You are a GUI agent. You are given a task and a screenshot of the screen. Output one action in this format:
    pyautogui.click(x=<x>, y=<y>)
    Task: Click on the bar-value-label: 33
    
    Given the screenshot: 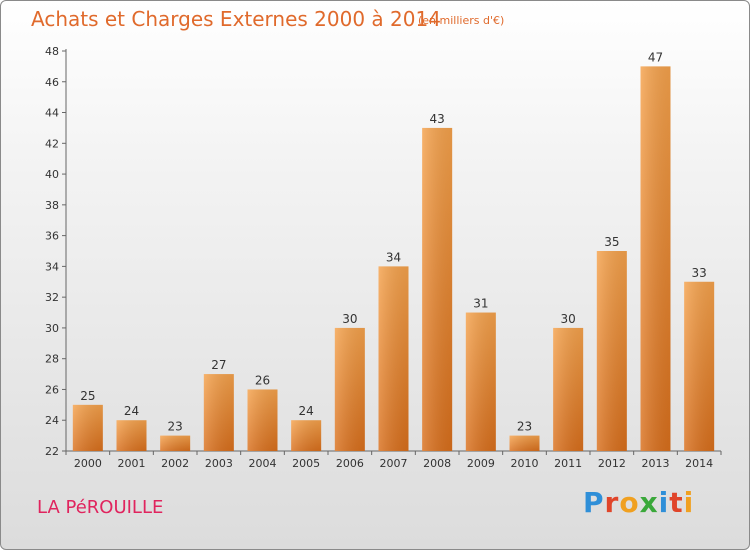 What is the action you would take?
    pyautogui.click(x=699, y=273)
    